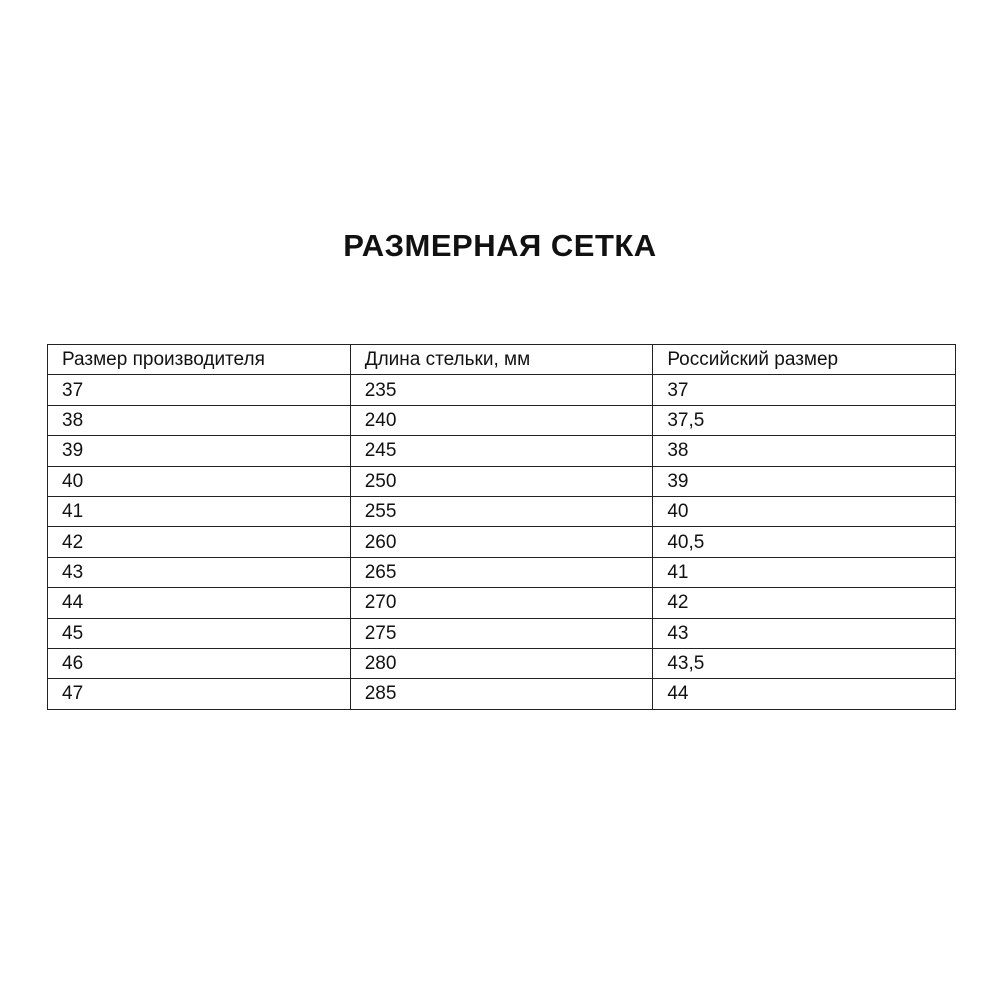 This screenshot has height=1000, width=1000. What do you see at coordinates (804, 420) in the screenshot?
I see `table-cell: 37,5` at bounding box center [804, 420].